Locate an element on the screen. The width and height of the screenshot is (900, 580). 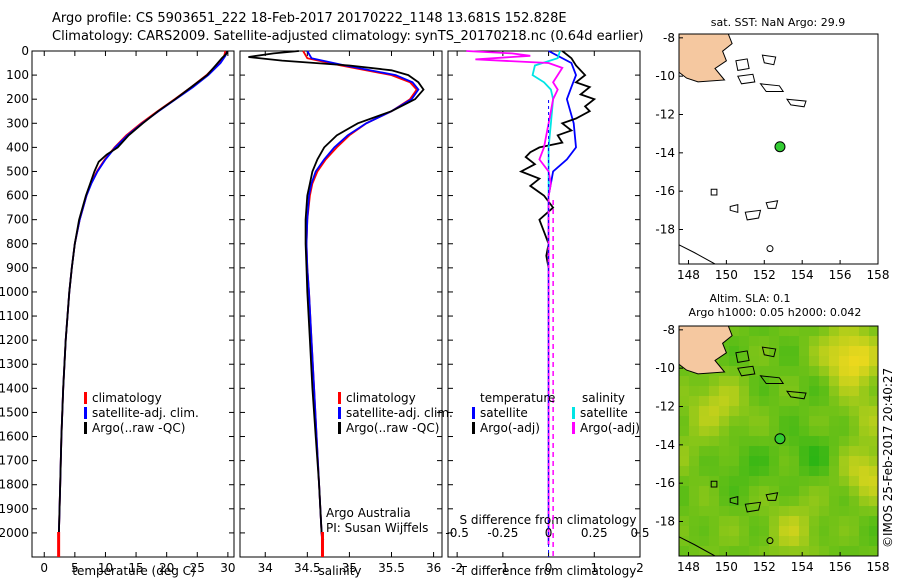
difference-xtick-label: 2 is located at coordinates (640, 568).